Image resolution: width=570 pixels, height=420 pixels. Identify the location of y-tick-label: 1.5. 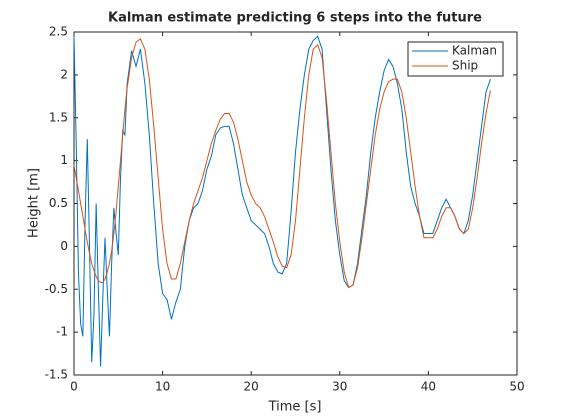
(58, 117).